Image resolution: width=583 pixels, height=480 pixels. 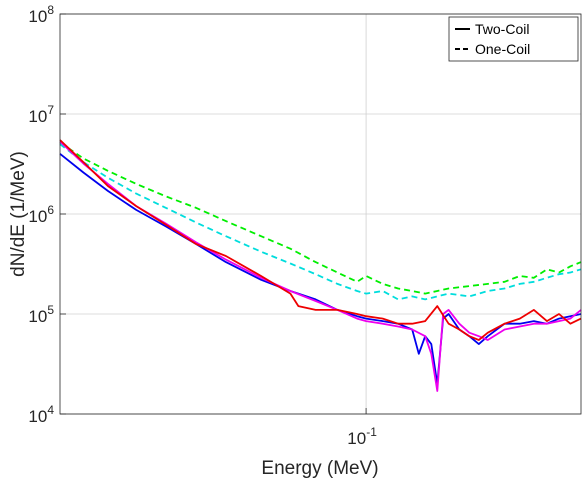 What do you see at coordinates (18, 214) in the screenshot?
I see `y-axis-label: dN/dE (1/MeV)` at bounding box center [18, 214].